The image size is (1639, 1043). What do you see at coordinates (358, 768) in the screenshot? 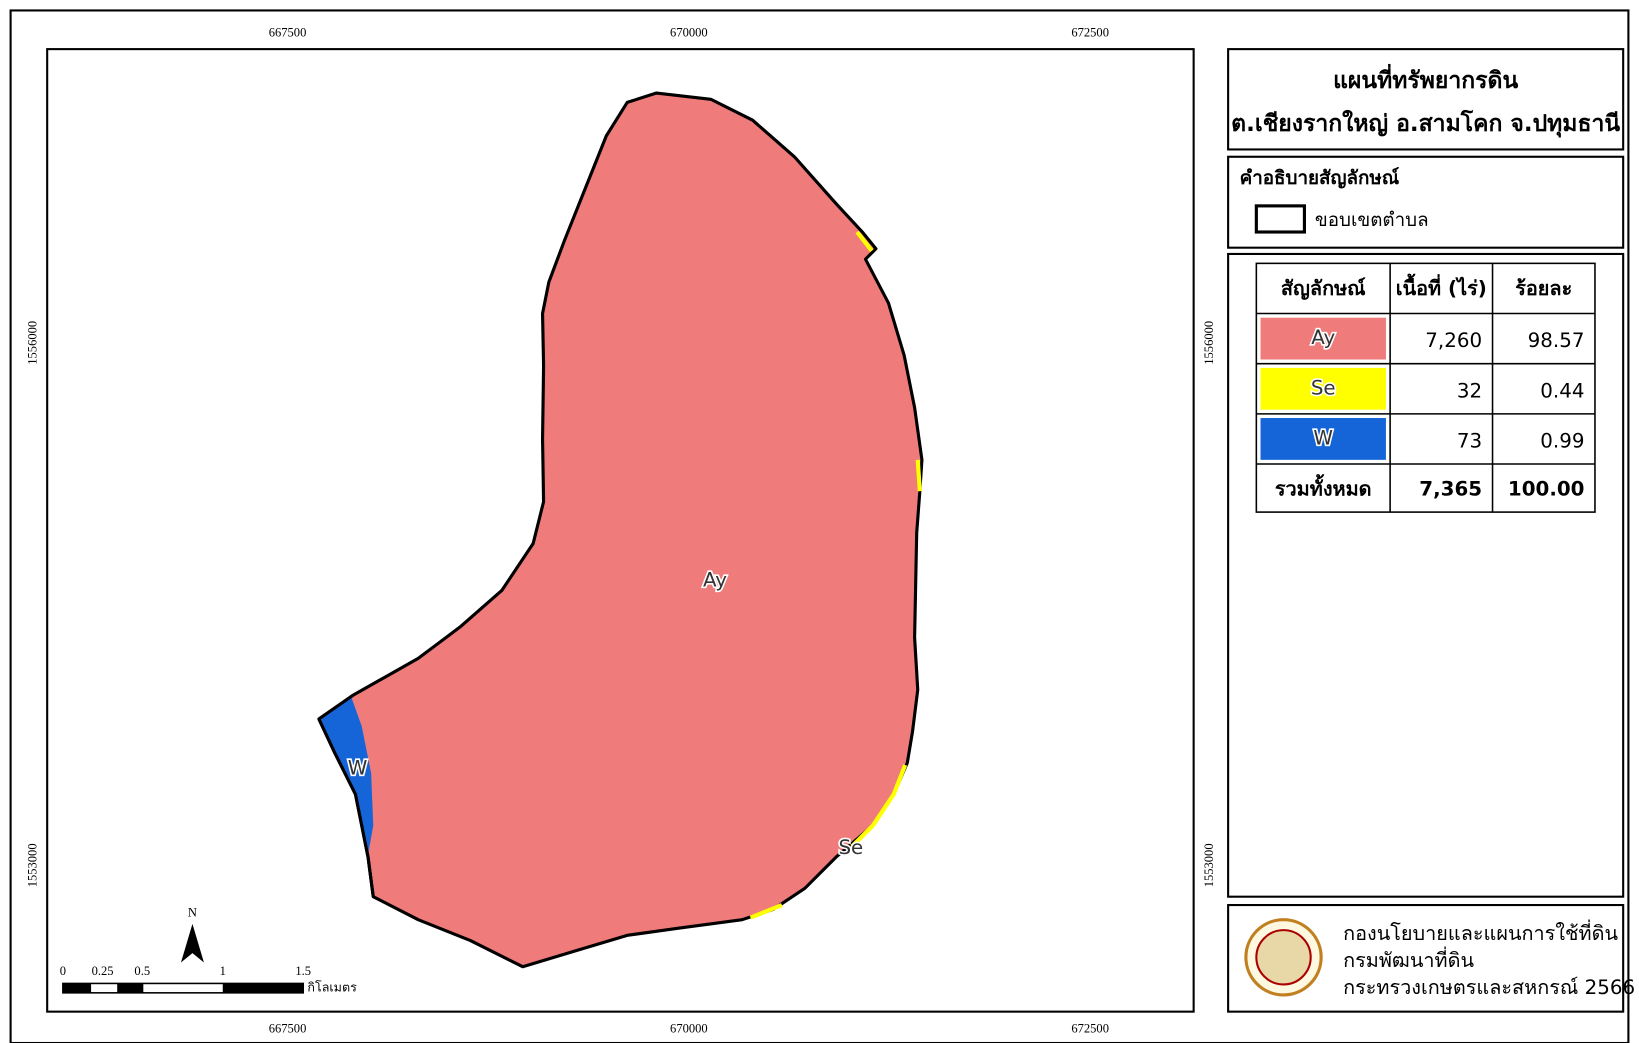
I see `map-label: W` at bounding box center [358, 768].